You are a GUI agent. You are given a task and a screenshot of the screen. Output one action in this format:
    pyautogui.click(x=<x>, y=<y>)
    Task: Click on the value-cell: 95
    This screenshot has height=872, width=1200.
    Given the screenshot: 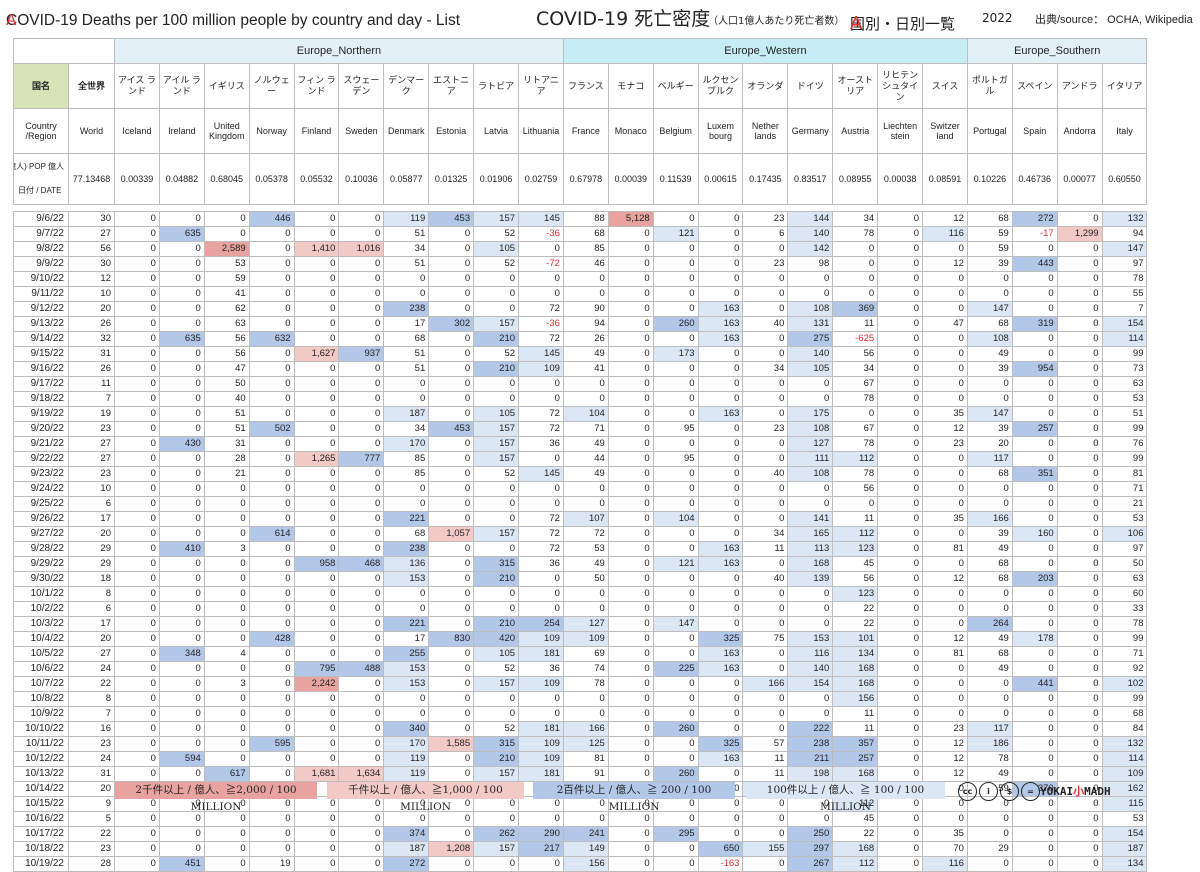 What is the action you would take?
    pyautogui.click(x=675, y=459)
    